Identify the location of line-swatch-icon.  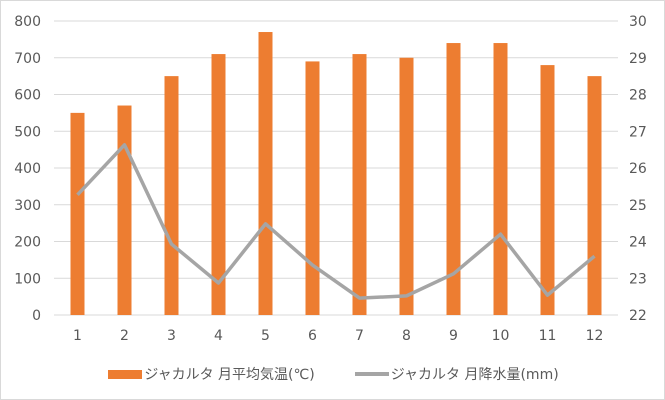
(371, 374).